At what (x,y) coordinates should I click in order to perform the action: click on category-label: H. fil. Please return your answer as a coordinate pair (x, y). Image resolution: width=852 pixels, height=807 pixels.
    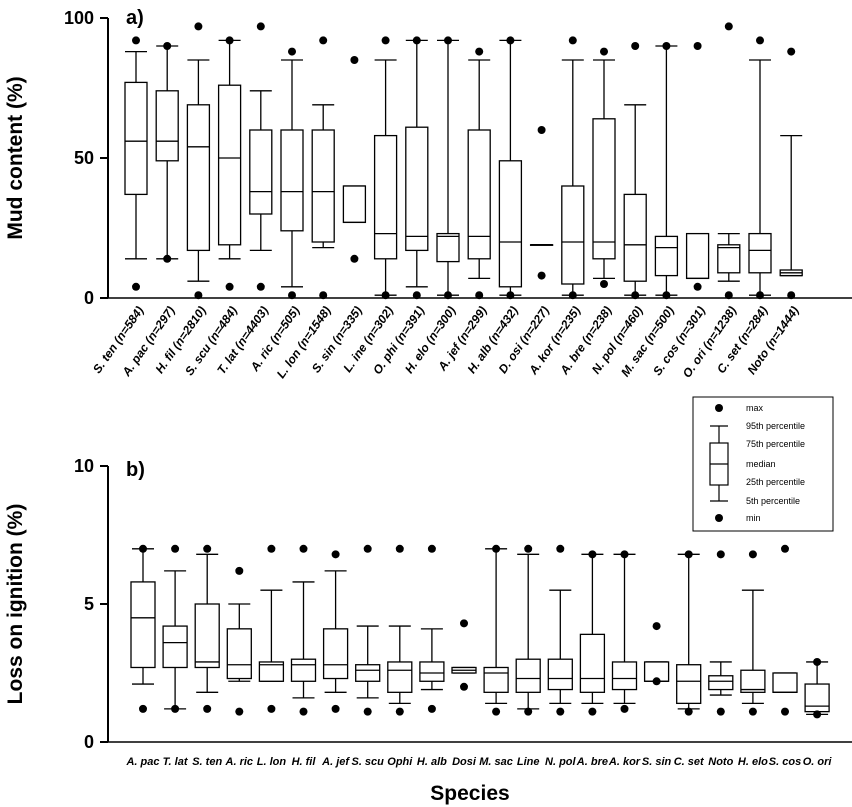
    Looking at the image, I should click on (304, 762).